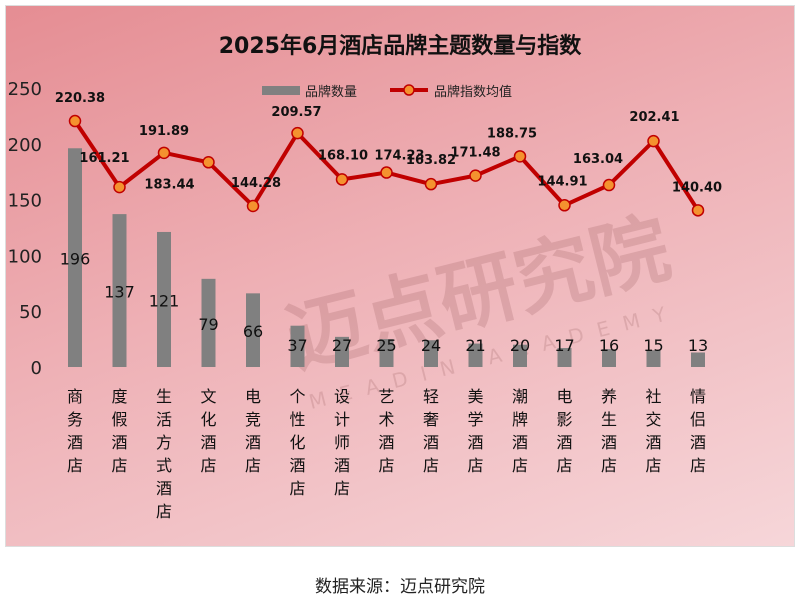 The image size is (800, 607). I want to click on x-tick-label: 术, so click(386, 419).